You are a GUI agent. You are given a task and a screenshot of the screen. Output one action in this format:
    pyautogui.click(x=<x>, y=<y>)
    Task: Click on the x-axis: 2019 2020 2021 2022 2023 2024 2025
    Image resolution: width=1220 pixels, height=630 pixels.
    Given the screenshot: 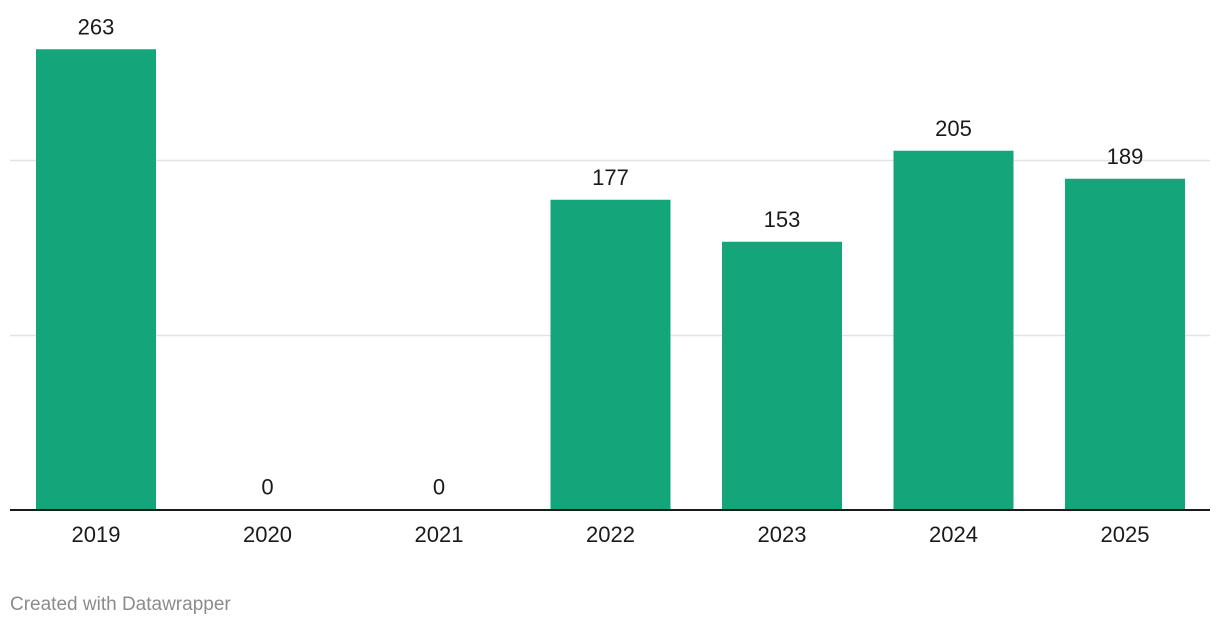 What is the action you would take?
    pyautogui.click(x=610, y=528)
    